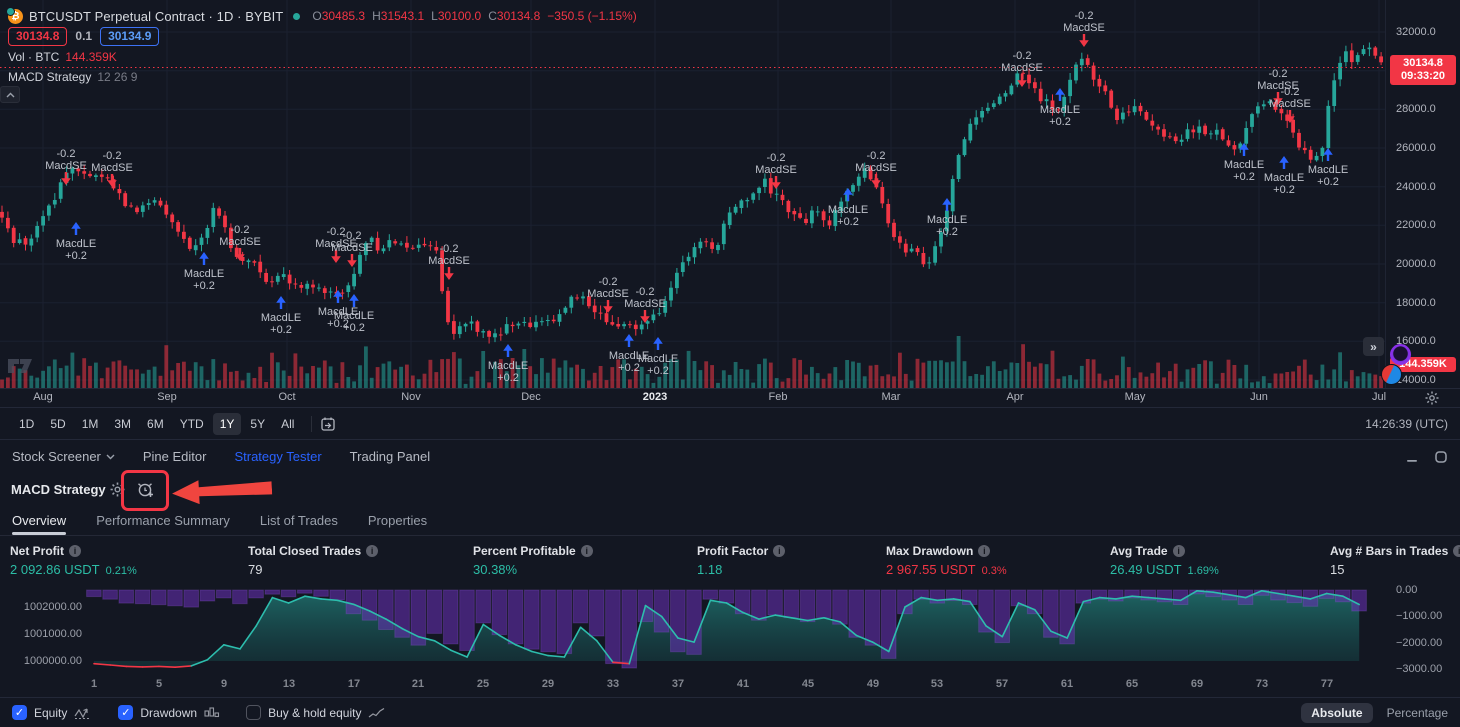 This screenshot has height=727, width=1460. What do you see at coordinates (84, 36) in the screenshot?
I see `spread-value: 0.1` at bounding box center [84, 36].